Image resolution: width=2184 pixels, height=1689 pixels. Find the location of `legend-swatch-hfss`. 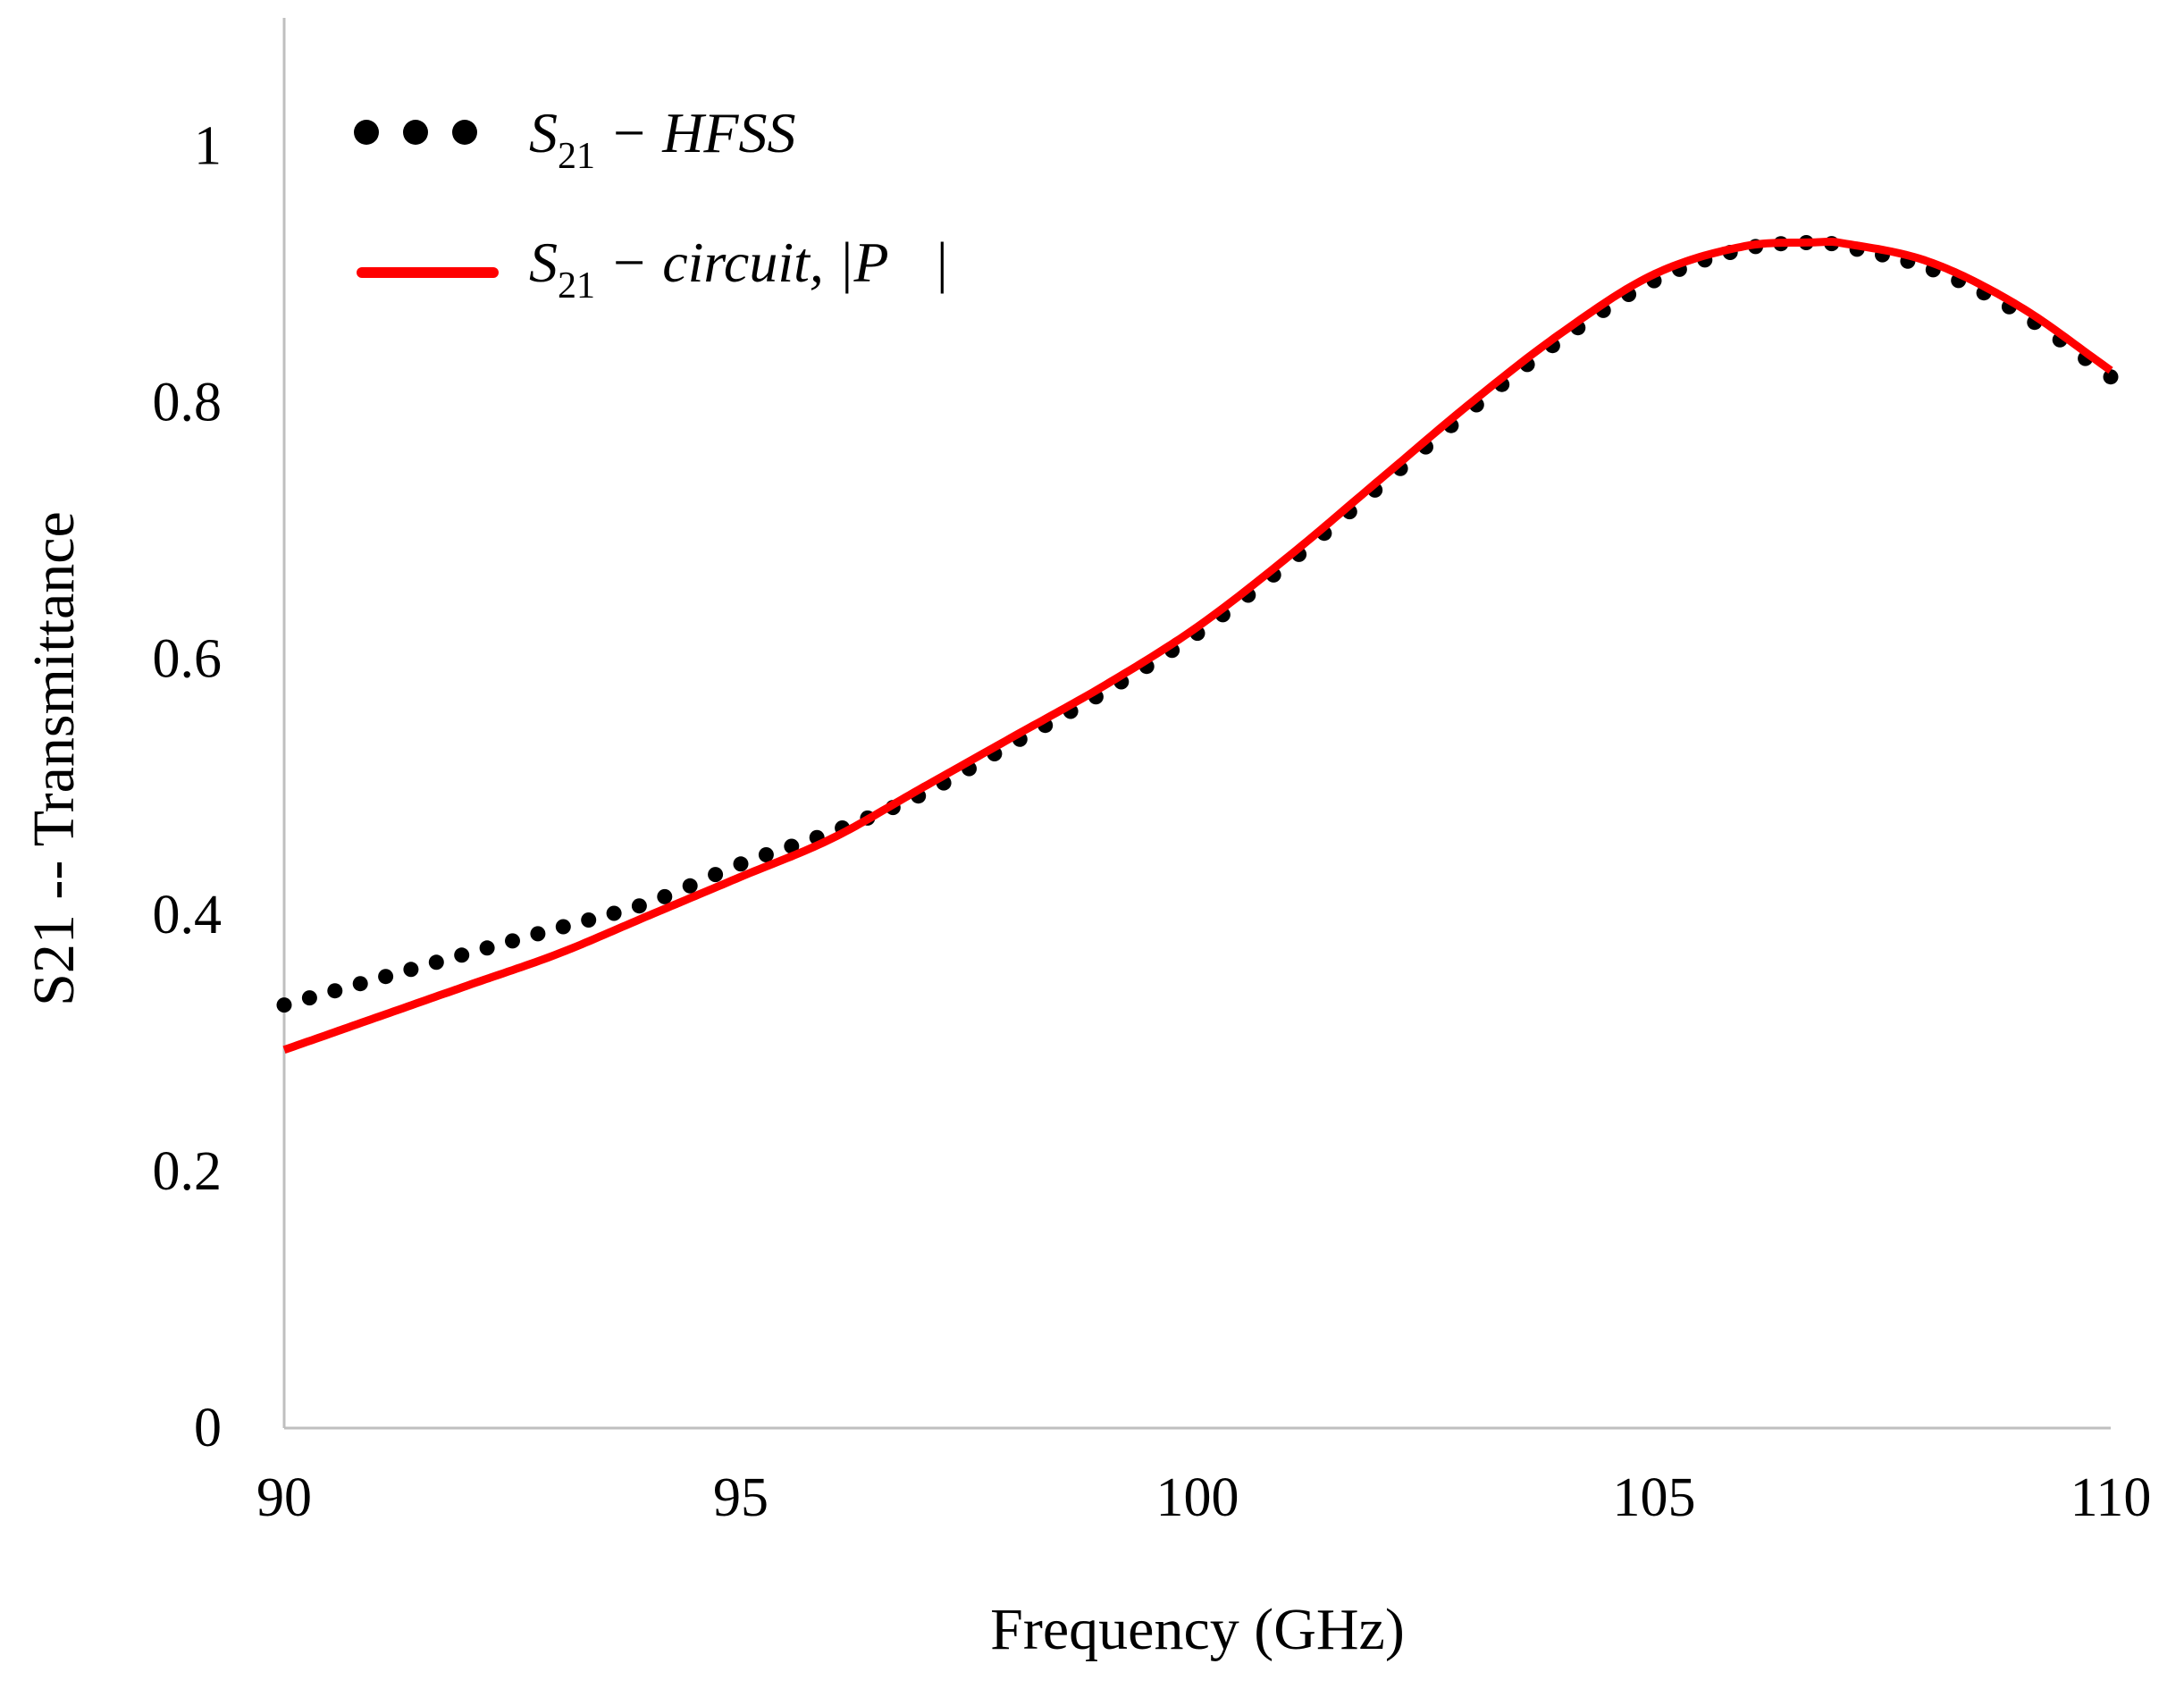

legend-swatch-hfss is located at coordinates (415, 132).